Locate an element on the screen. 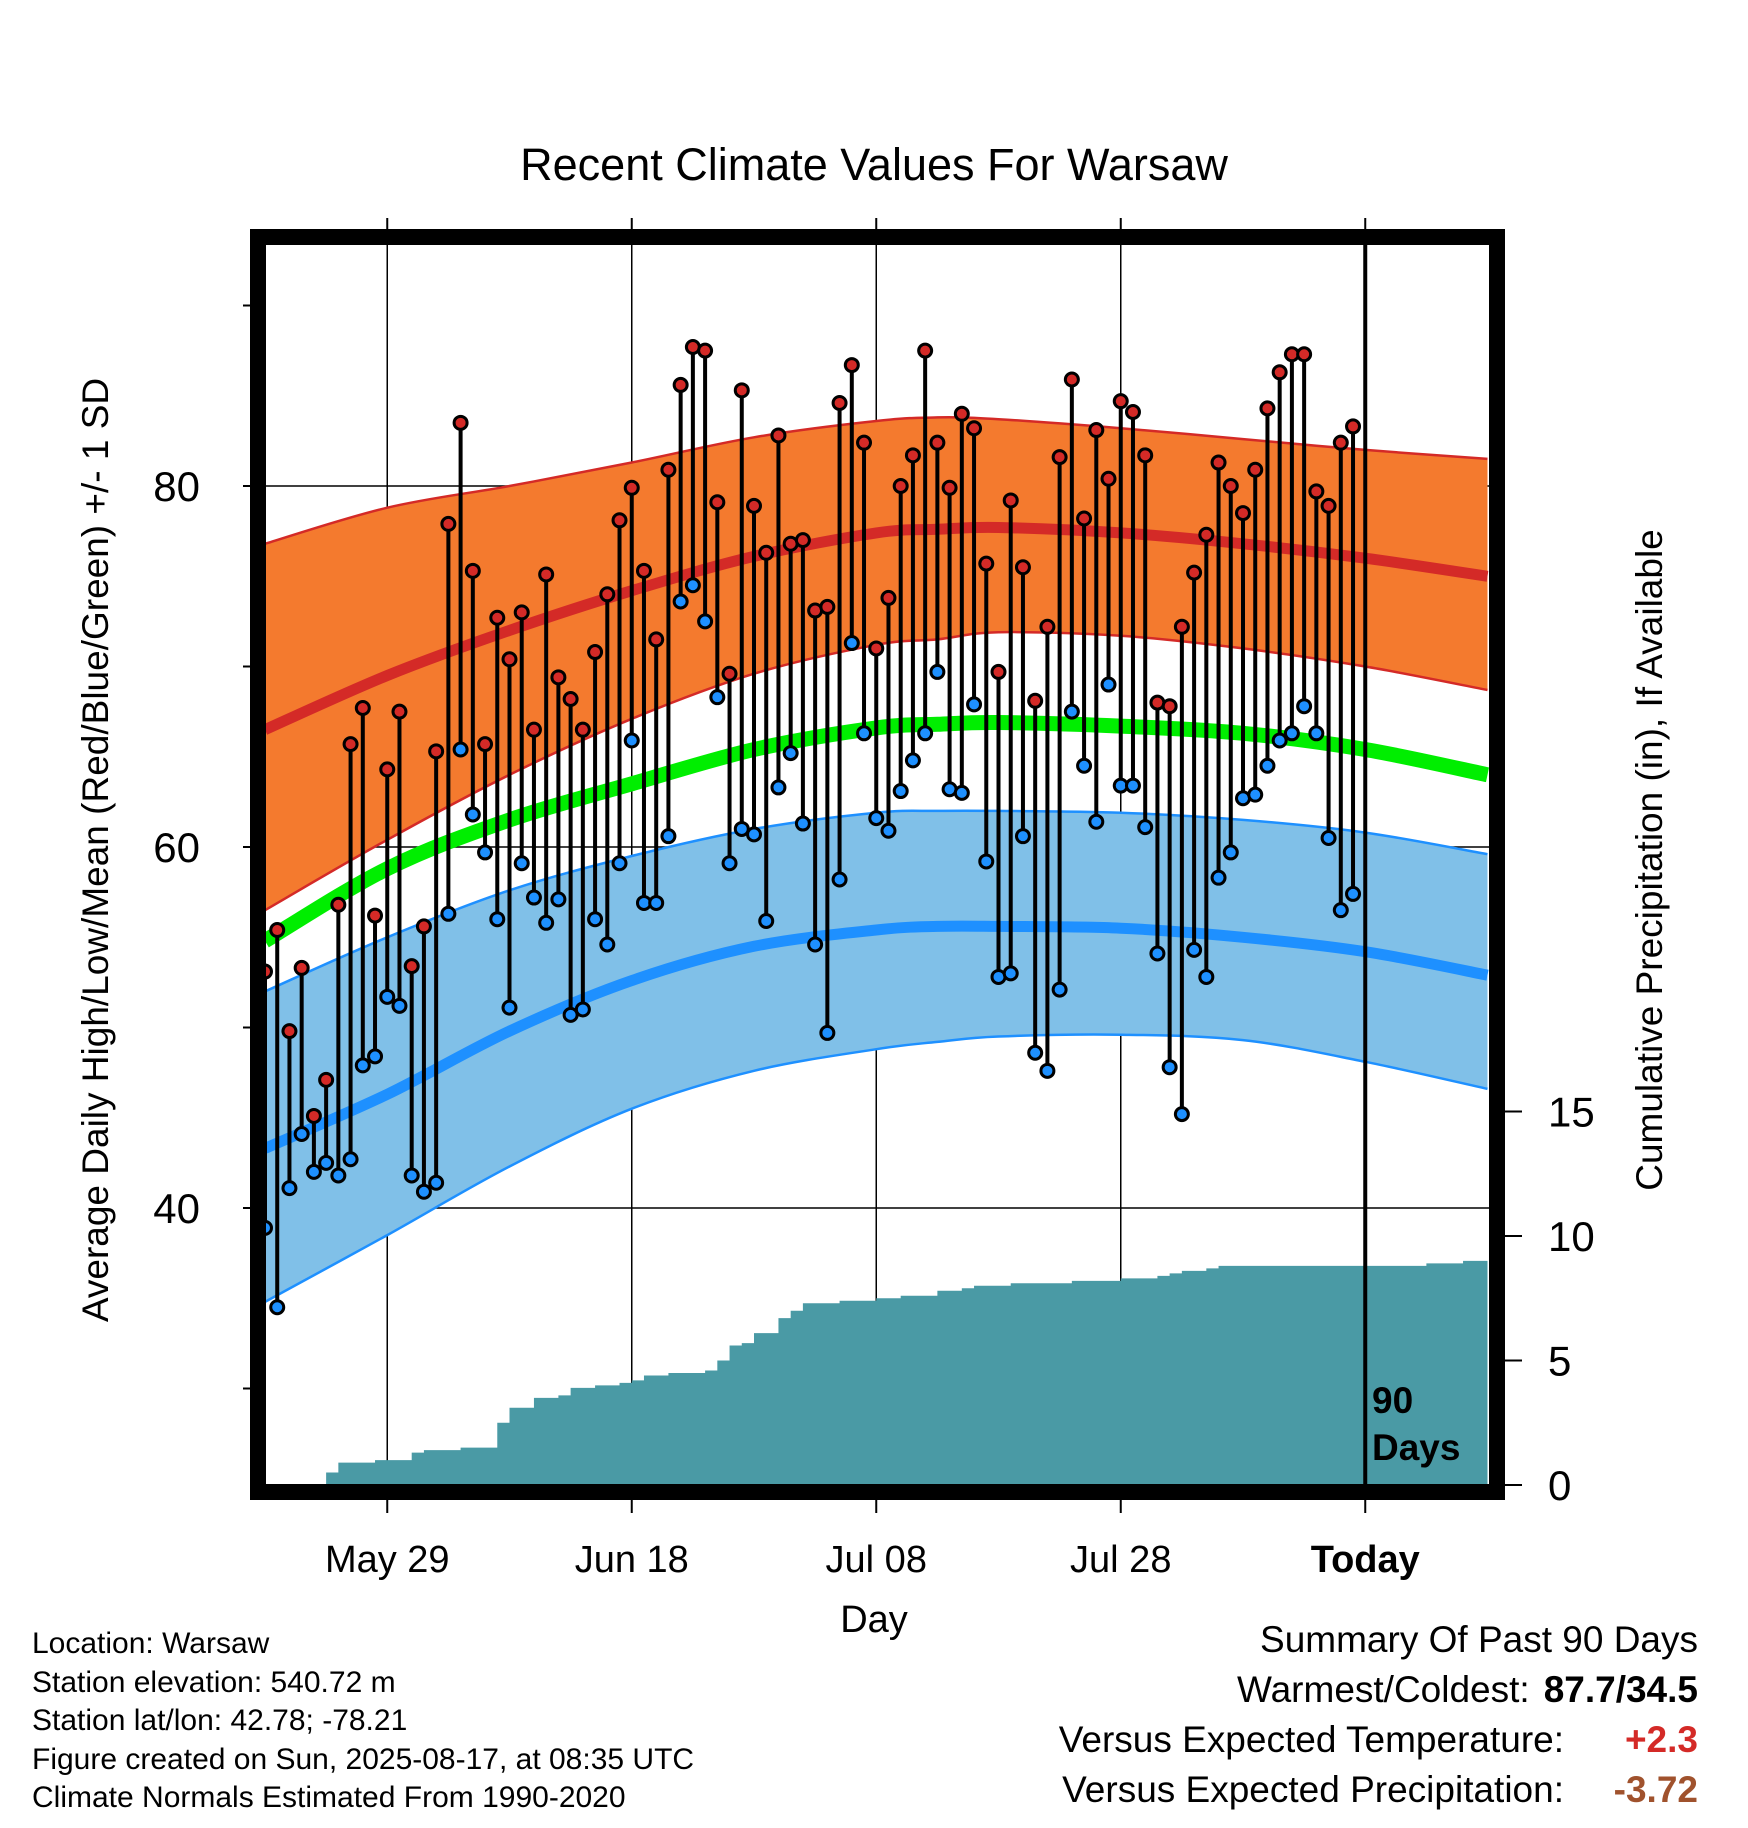  y2-tick-label: 15 is located at coordinates (1571, 1112).